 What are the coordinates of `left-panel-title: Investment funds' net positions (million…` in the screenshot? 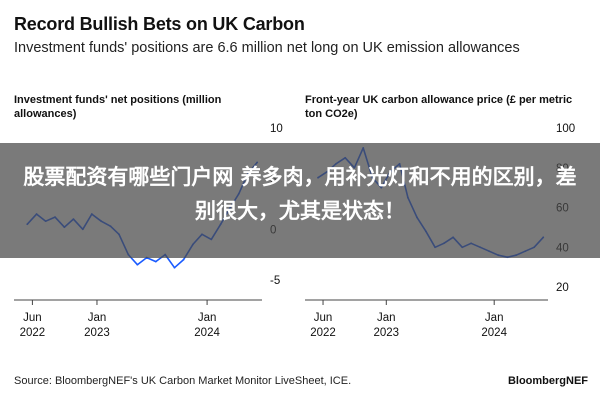 It's located at (118, 107).